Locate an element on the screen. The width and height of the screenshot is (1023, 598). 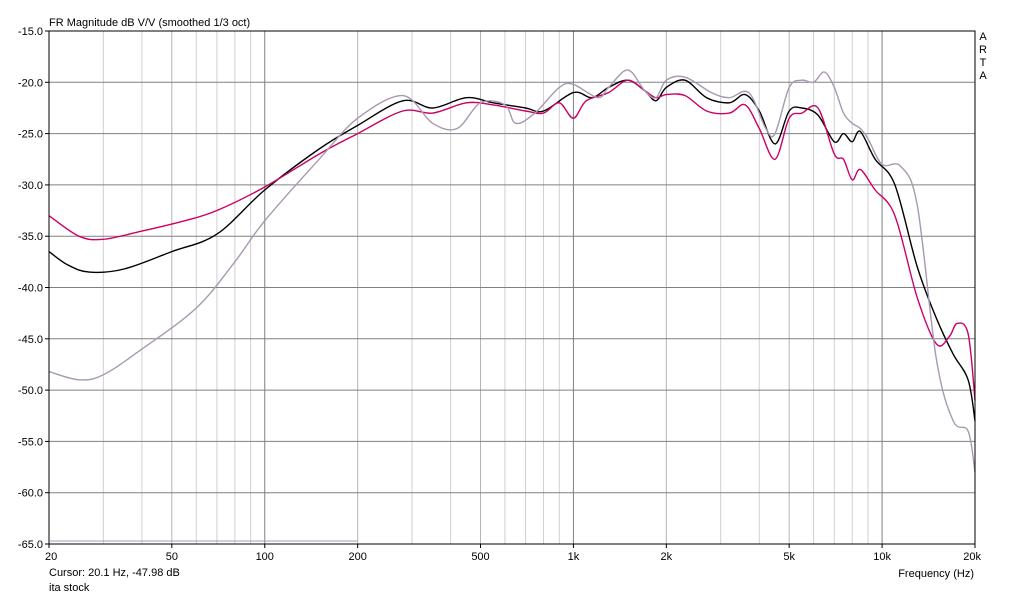
x-tick-label: 500 is located at coordinates (480, 557).